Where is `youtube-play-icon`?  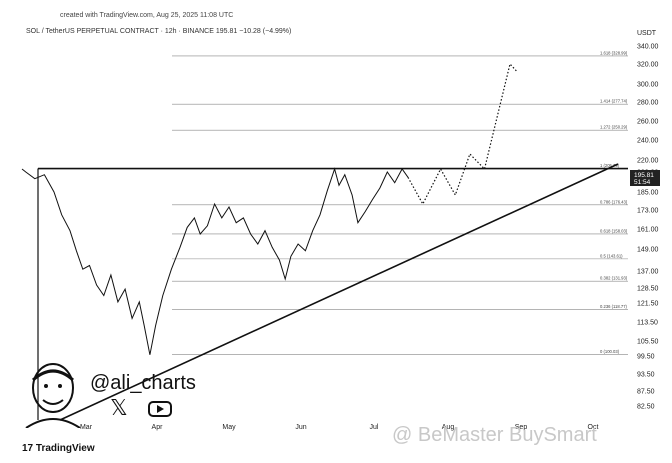
youtube-play-icon is located at coordinates (160, 409).